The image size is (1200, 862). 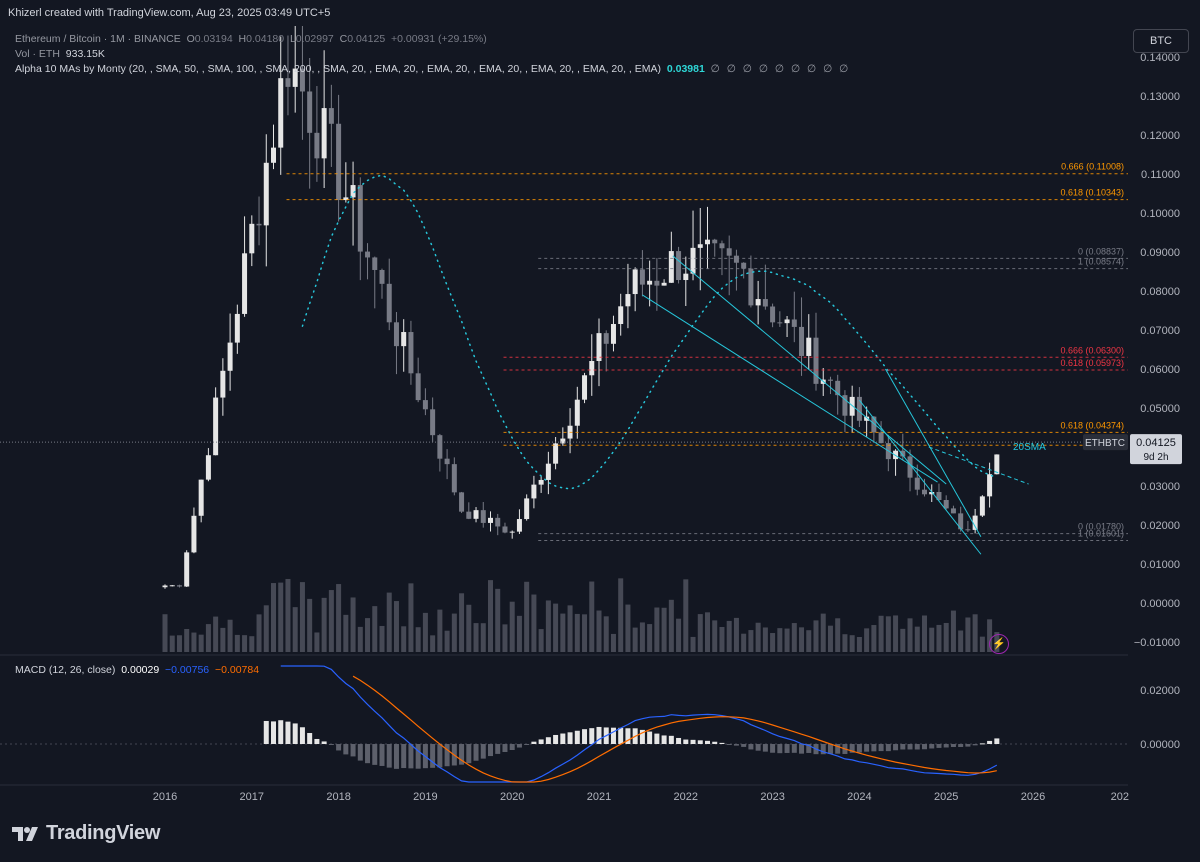 What do you see at coordinates (772, 797) in the screenshot?
I see `x-tick-label: 2023` at bounding box center [772, 797].